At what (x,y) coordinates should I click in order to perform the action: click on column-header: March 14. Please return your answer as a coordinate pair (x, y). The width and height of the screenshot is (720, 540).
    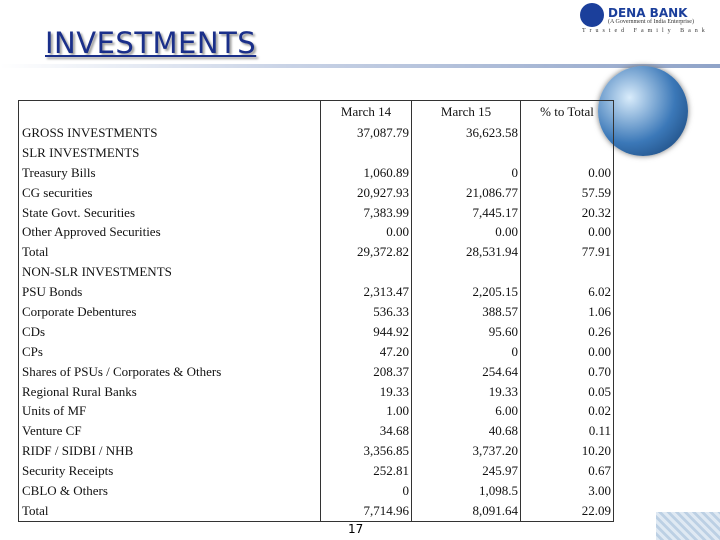
    Looking at the image, I should click on (366, 111).